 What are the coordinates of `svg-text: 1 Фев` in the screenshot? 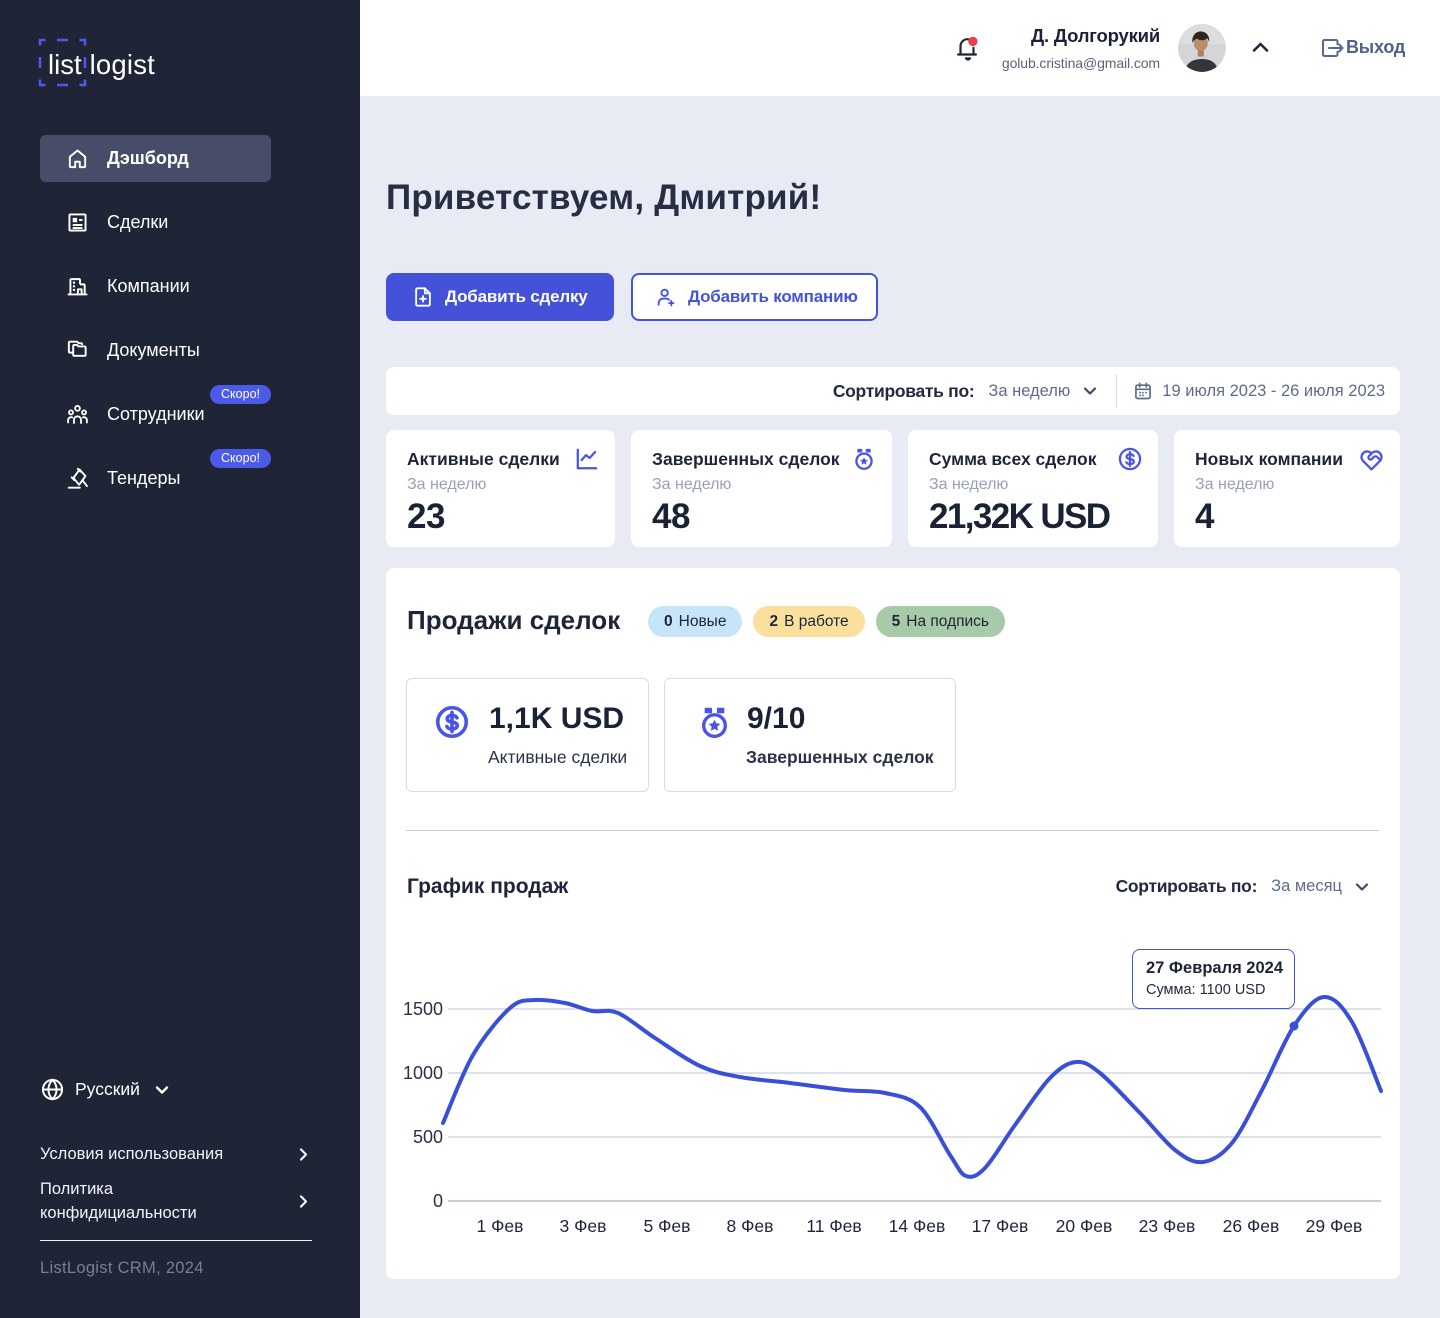 It's located at (500, 1226).